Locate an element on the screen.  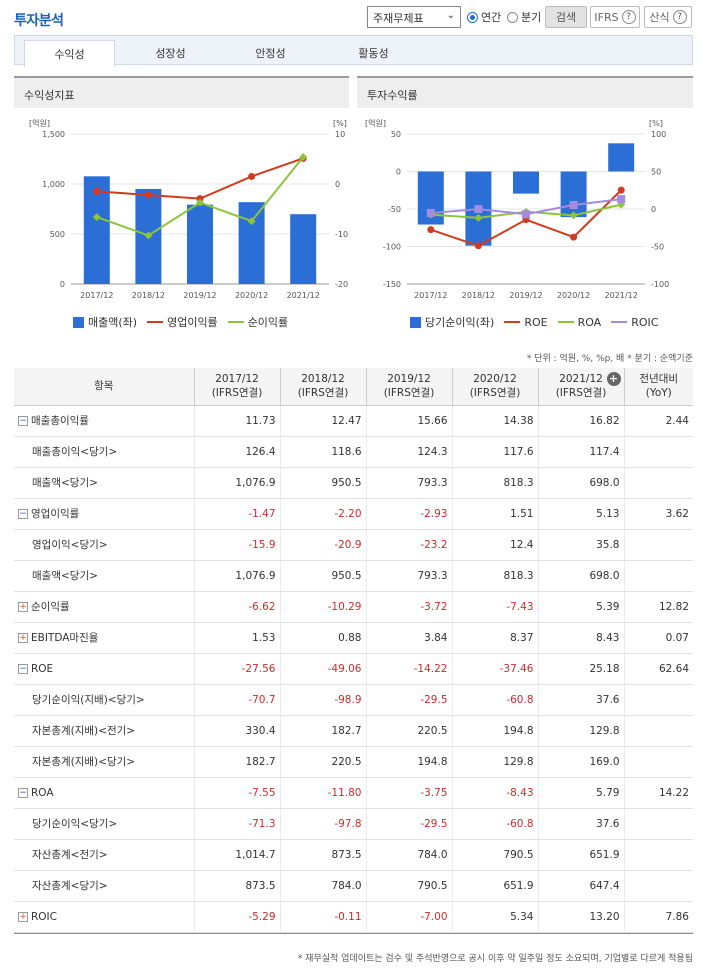
table-cell: -8.43 is located at coordinates (494, 793).